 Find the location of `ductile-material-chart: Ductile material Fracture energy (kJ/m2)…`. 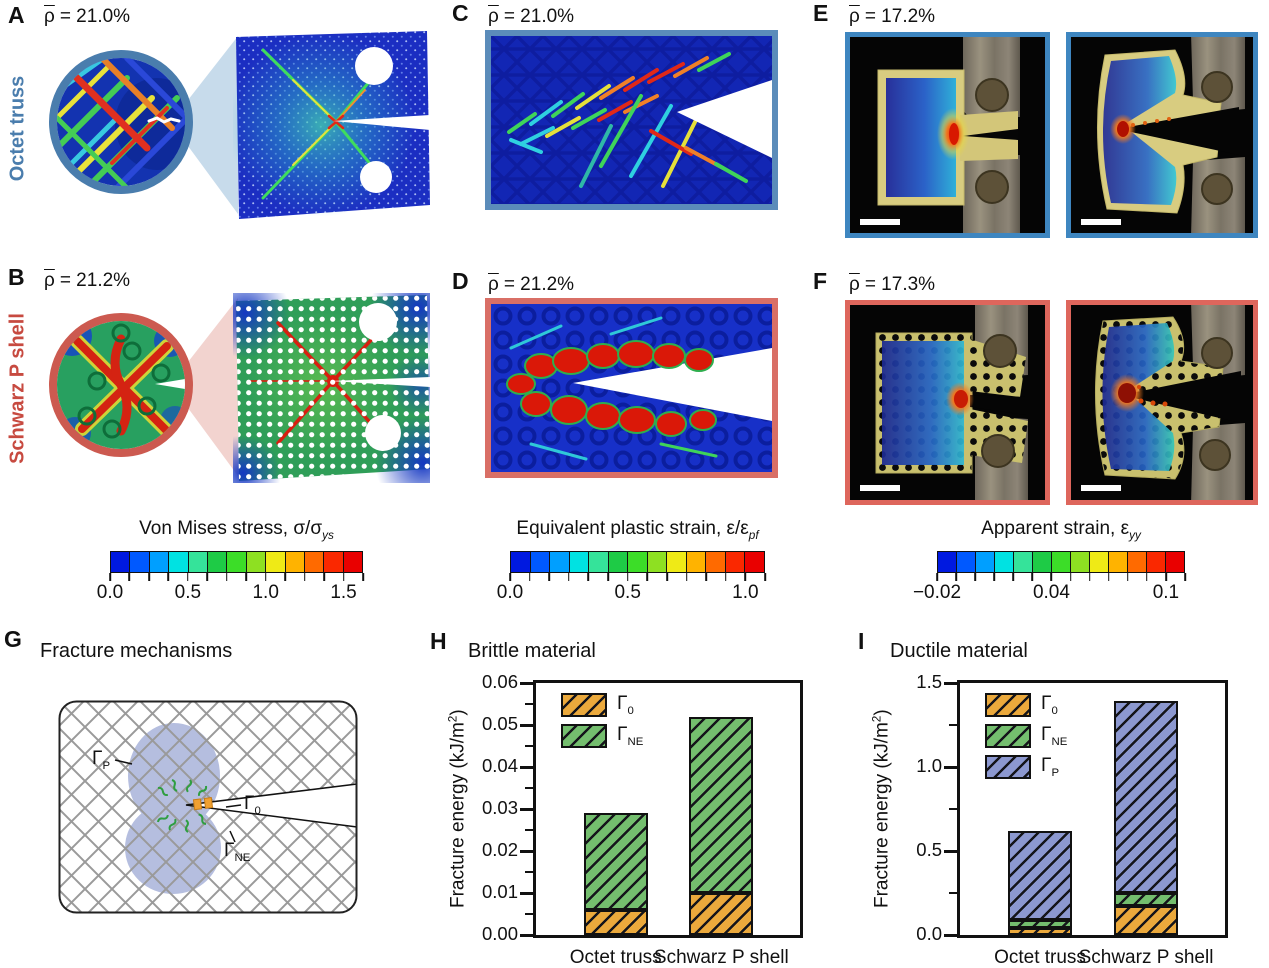

ductile-material-chart: Ductile material Fracture energy (kJ/m2)… is located at coordinates (1057, 793).